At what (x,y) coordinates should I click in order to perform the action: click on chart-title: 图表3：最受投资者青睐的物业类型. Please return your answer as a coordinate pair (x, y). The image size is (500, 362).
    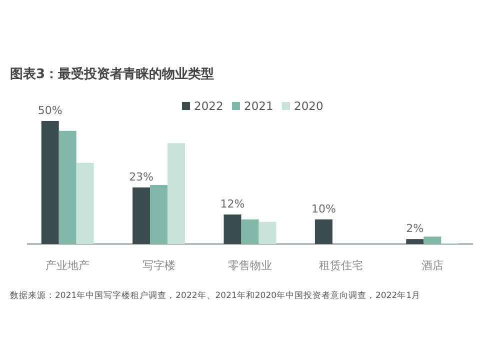
    Looking at the image, I should click on (112, 74).